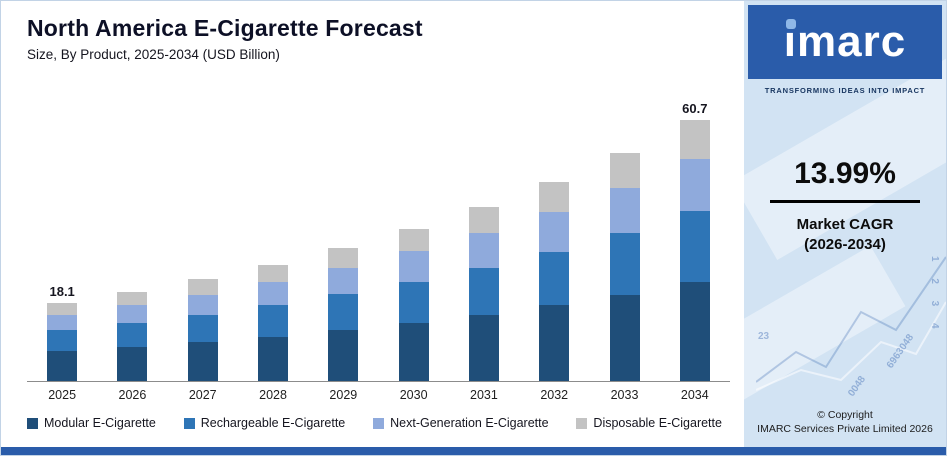  I want to click on x-axis-label: 2034, so click(694, 395).